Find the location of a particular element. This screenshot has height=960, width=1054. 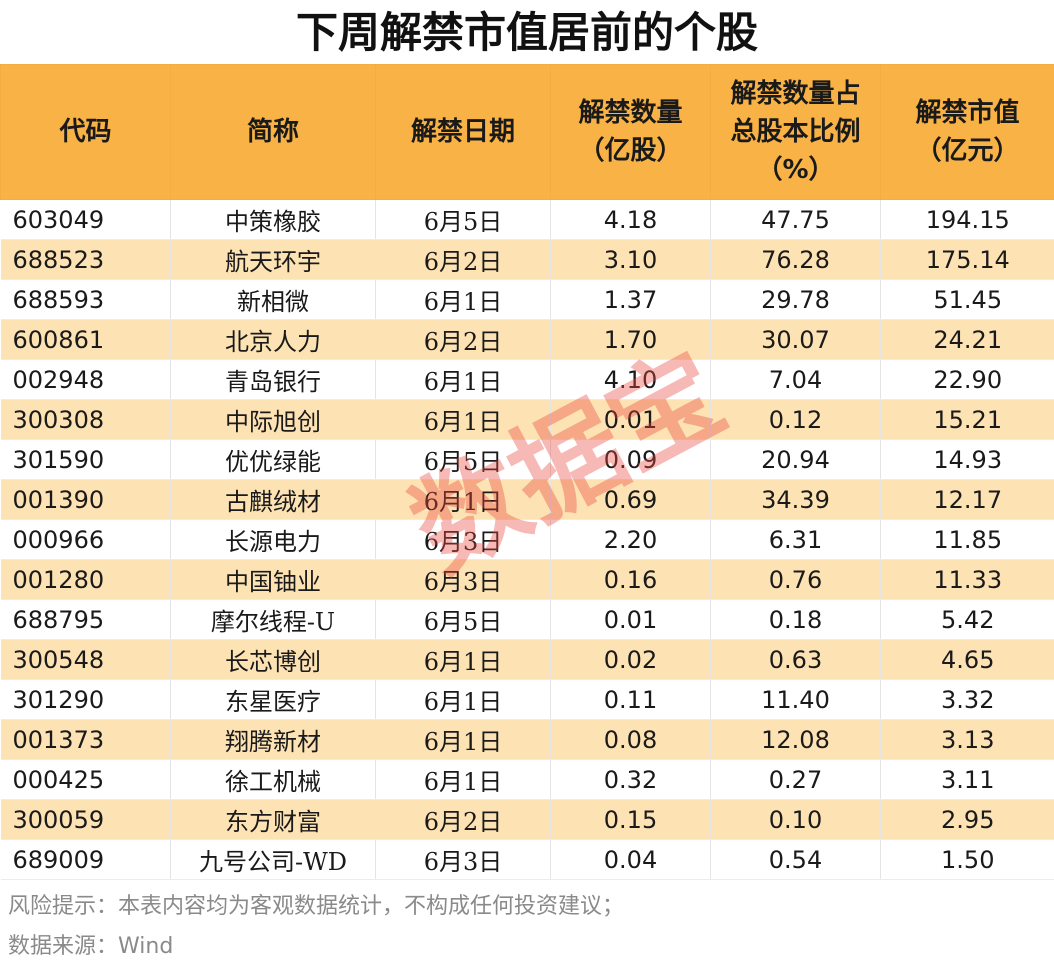

table-row: 000966 长源电力 6月3日 2.20 6.31 11.85 is located at coordinates (527, 539).